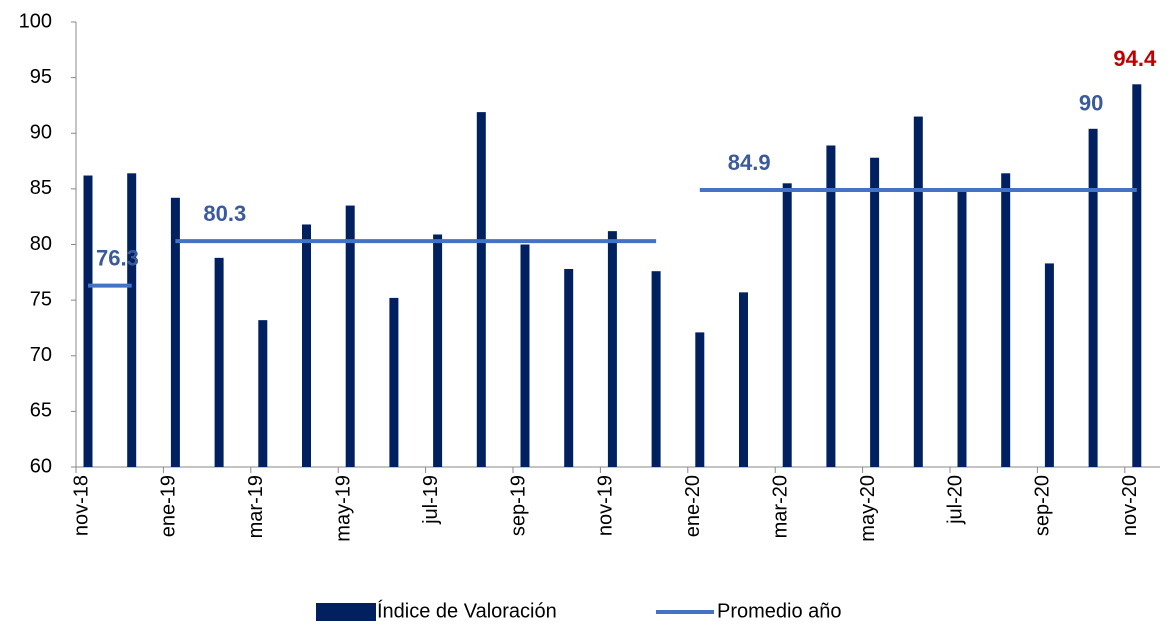  What do you see at coordinates (1130, 505) in the screenshot?
I see `x-tick-label: nov-20` at bounding box center [1130, 505].